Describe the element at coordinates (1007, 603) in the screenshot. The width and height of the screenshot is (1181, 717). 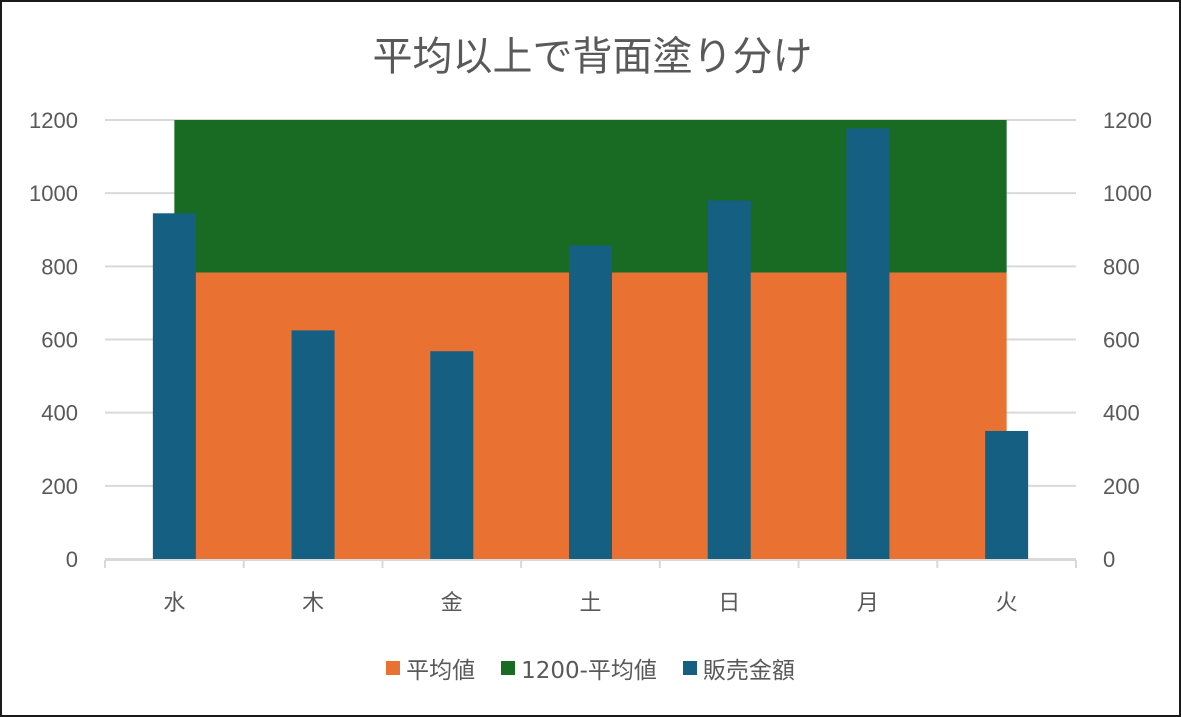
I see `x-tick-label: 火` at that location.